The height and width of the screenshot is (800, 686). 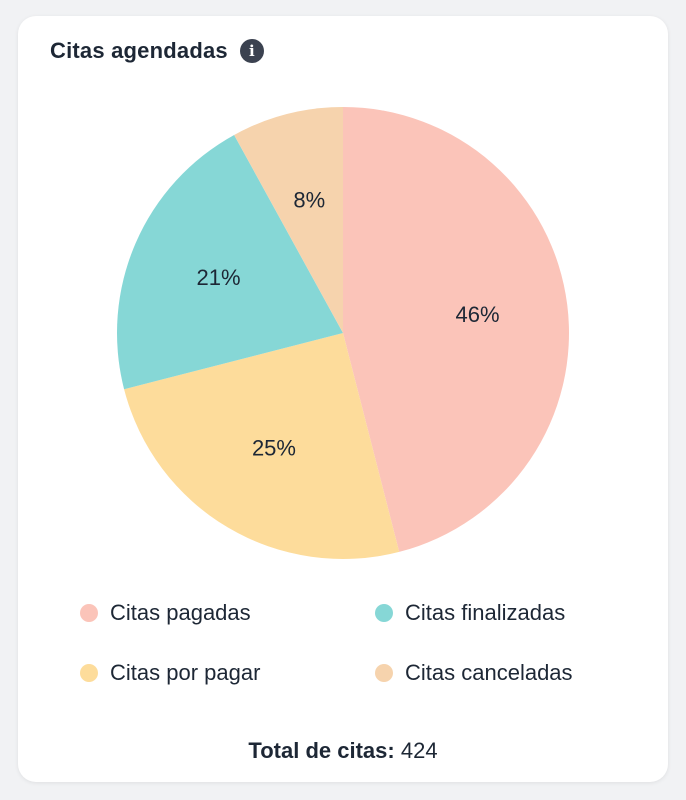 I want to click on card-title: Citas agendadas, so click(x=139, y=50).